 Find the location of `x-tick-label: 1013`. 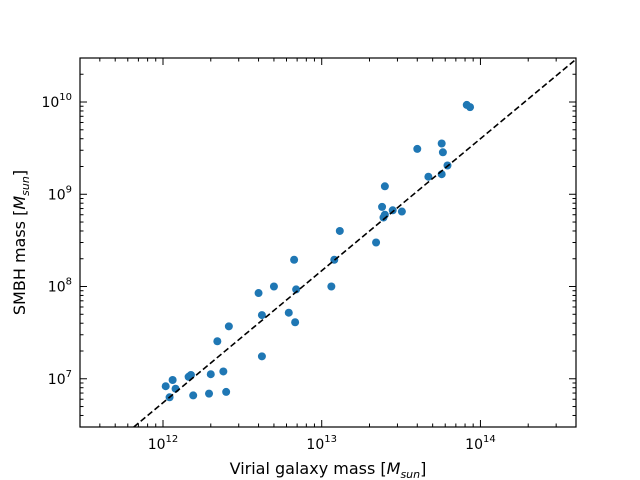

x-tick-label: 1013 is located at coordinates (321, 443).